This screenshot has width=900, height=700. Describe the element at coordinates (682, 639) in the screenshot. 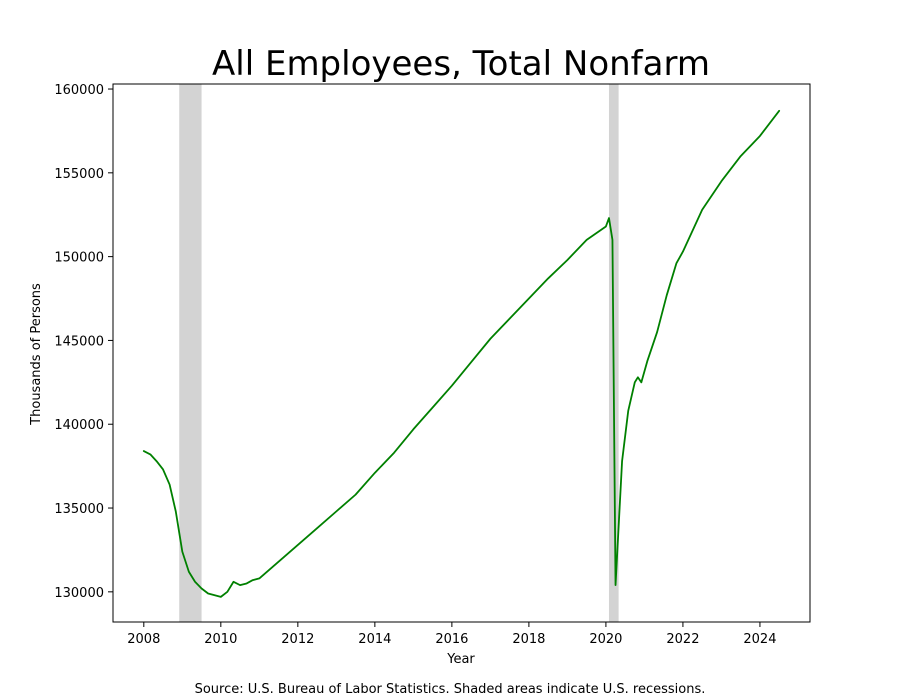

I see `x-tick-label-2022: 2022` at that location.